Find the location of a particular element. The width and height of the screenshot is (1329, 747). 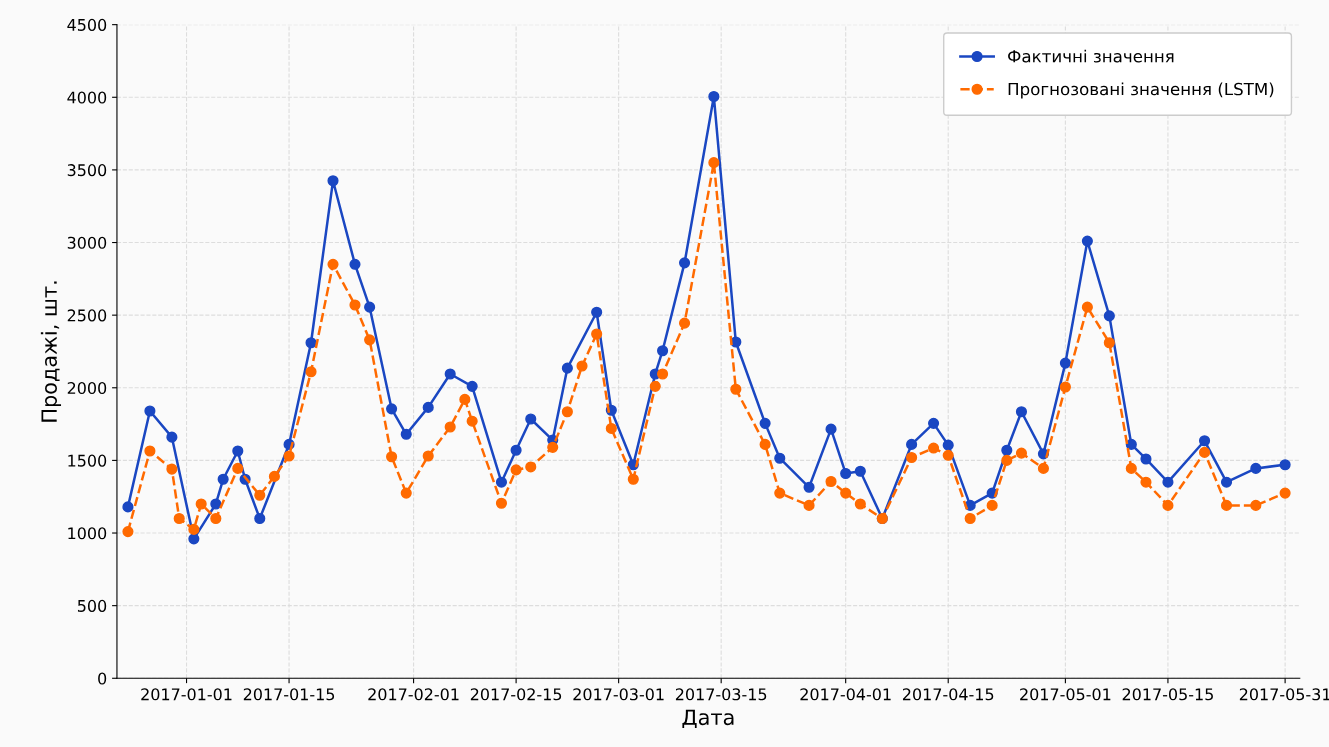

x-axis-title: Дата is located at coordinates (708, 719).